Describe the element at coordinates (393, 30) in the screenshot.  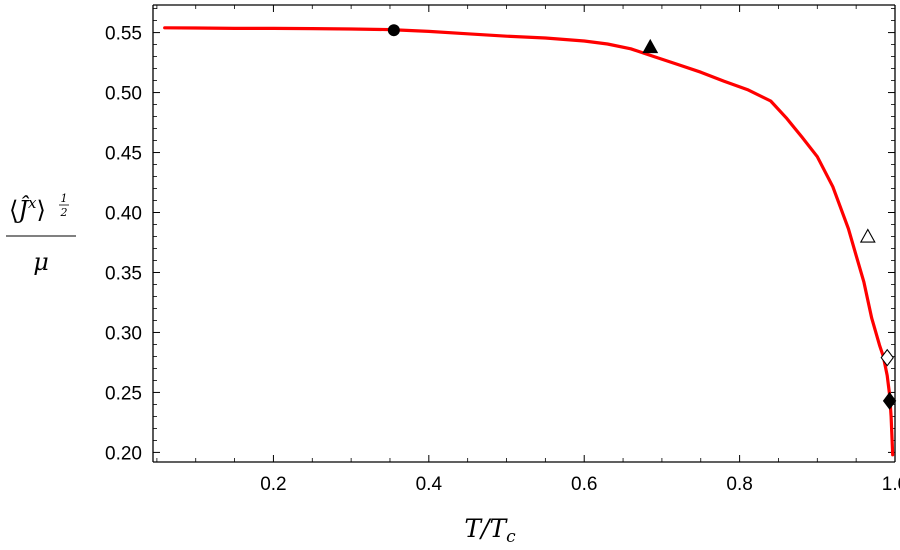
I see `filled-circle-marker` at that location.